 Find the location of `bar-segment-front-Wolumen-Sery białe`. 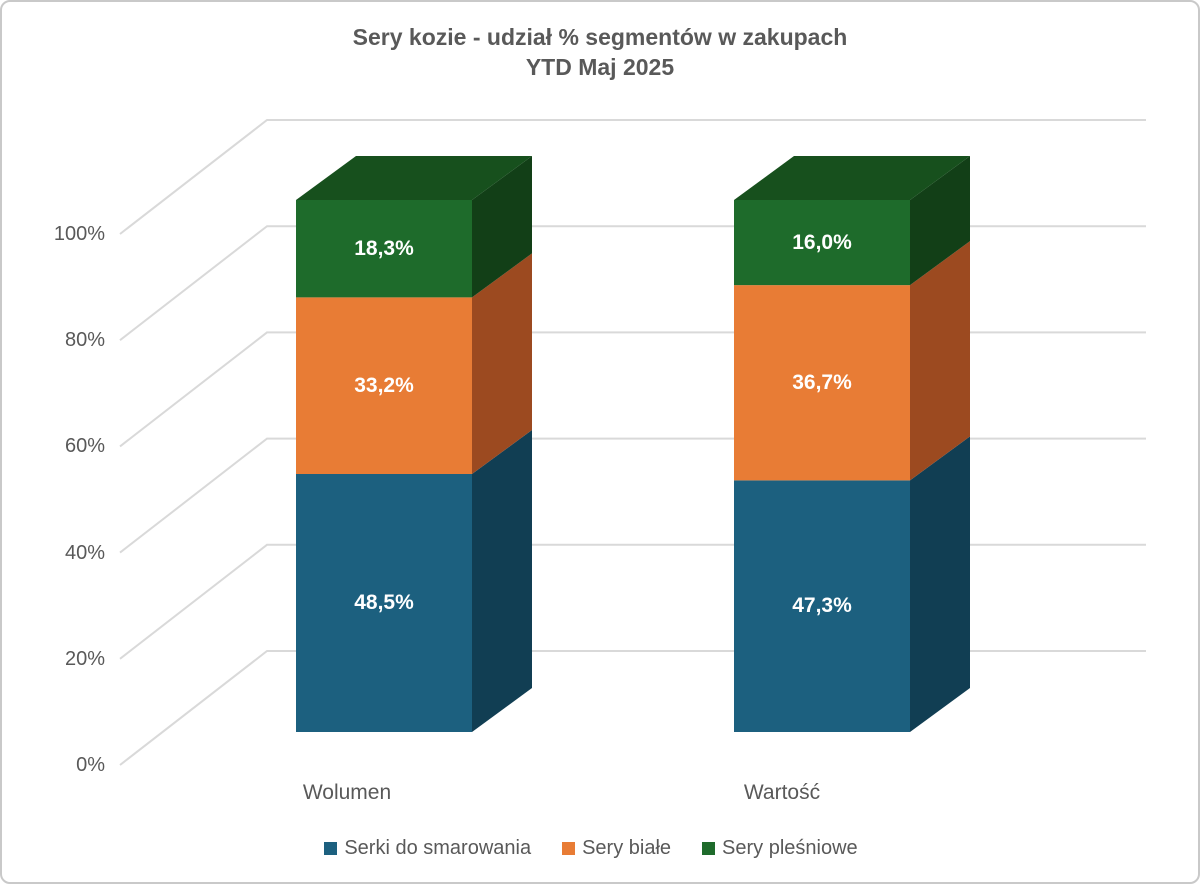

bar-segment-front-Wolumen-Sery białe is located at coordinates (384, 385).